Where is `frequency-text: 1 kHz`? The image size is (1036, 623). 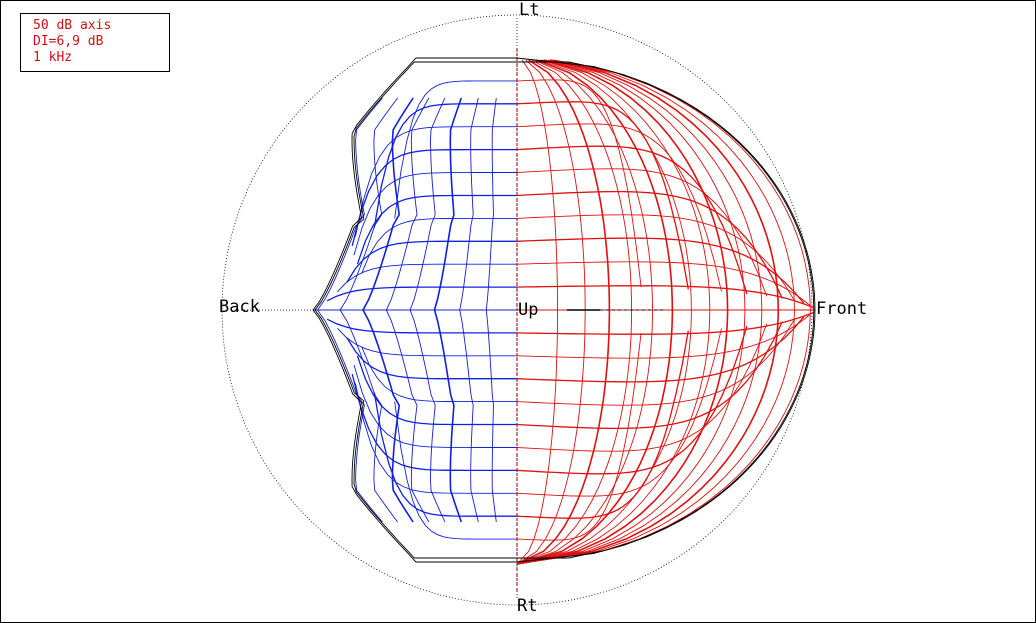 frequency-text: 1 kHz is located at coordinates (53, 57).